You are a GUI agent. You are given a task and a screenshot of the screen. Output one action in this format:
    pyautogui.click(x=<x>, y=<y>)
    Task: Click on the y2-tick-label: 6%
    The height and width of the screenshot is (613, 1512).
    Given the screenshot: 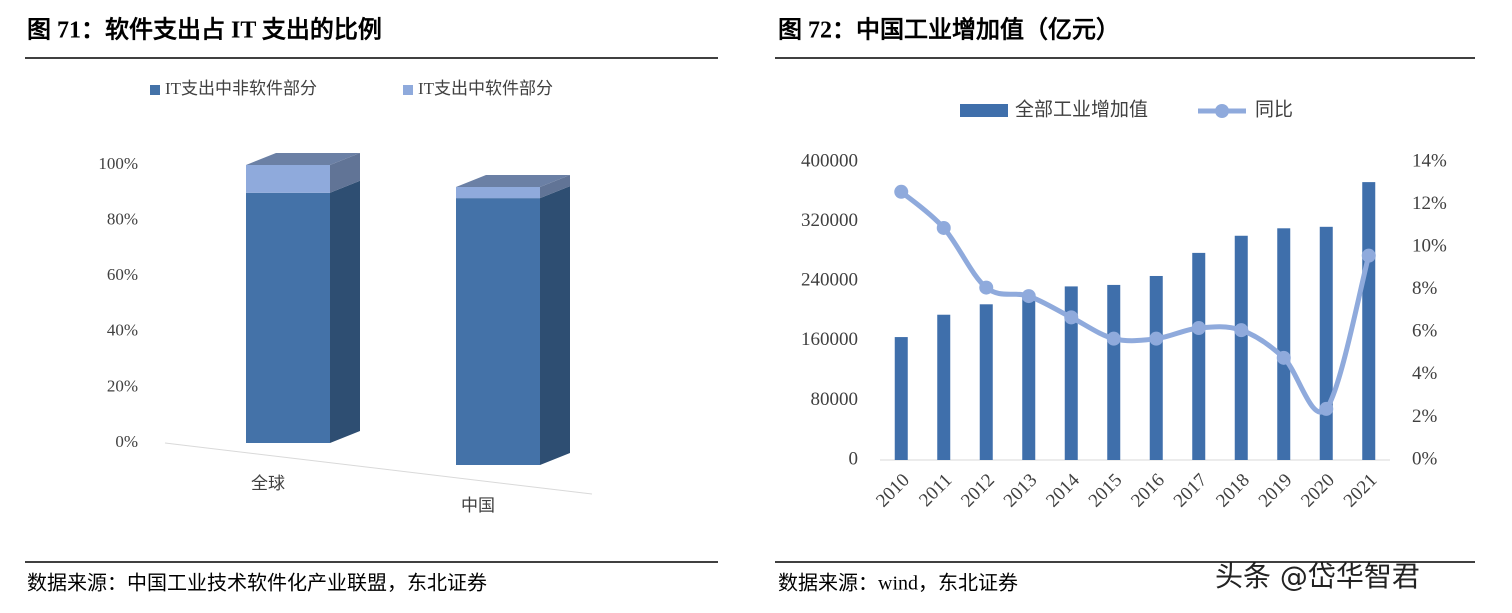 What is the action you would take?
    pyautogui.click(x=1425, y=331)
    